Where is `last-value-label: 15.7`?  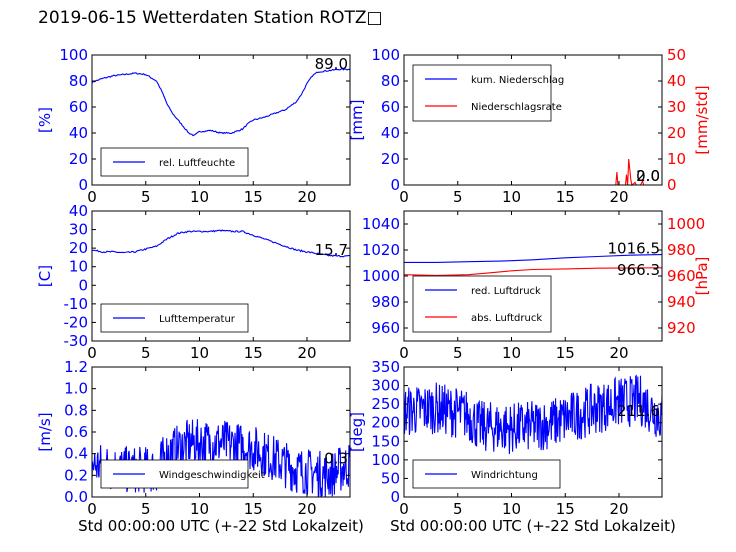 last-value-label: 15.7 is located at coordinates (331, 250).